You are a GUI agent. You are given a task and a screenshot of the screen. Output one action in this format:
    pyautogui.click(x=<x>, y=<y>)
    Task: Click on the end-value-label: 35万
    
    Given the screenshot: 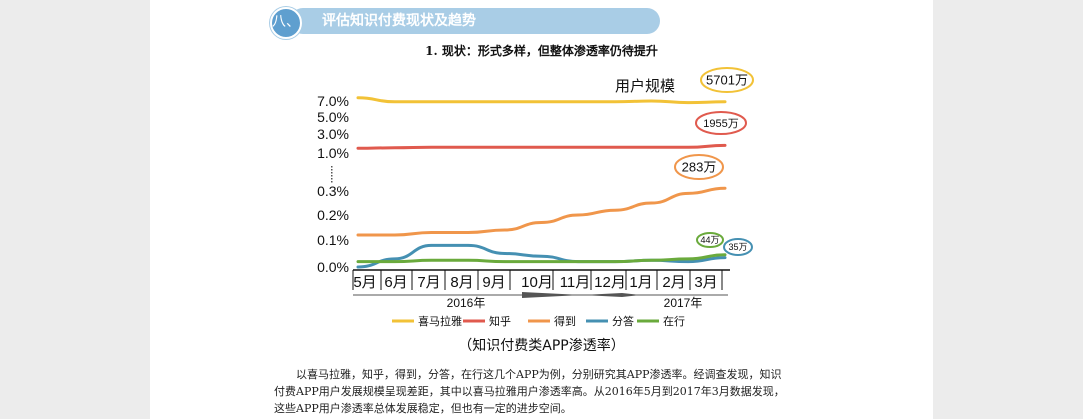 What is the action you would take?
    pyautogui.click(x=737, y=247)
    